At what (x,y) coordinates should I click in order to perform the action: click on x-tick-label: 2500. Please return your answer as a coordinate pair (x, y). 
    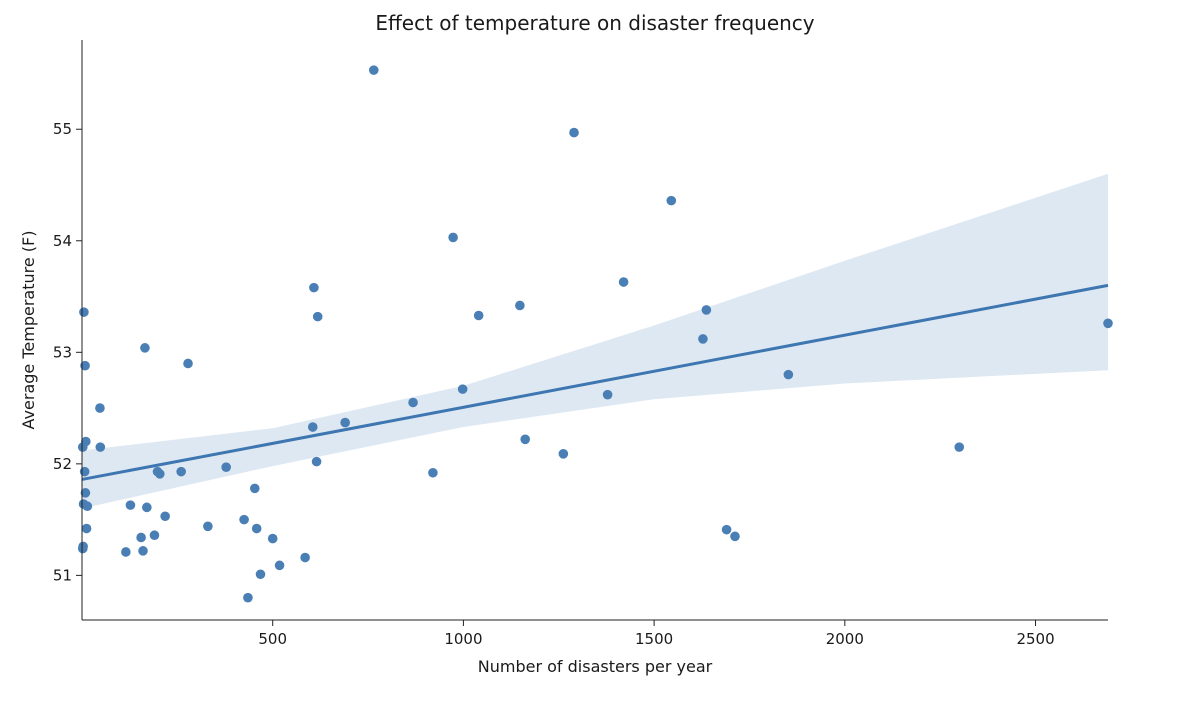
    Looking at the image, I should click on (1035, 639).